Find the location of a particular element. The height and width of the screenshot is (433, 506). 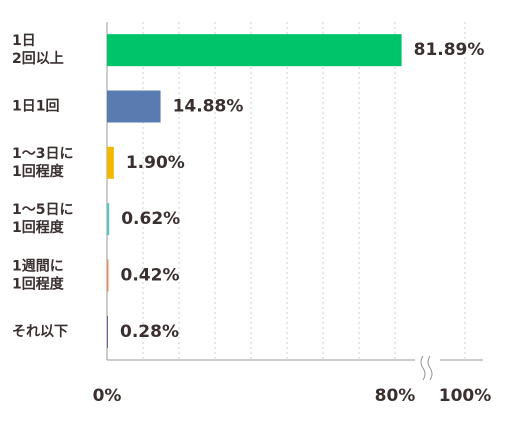

axis-break is located at coordinates (426, 368).